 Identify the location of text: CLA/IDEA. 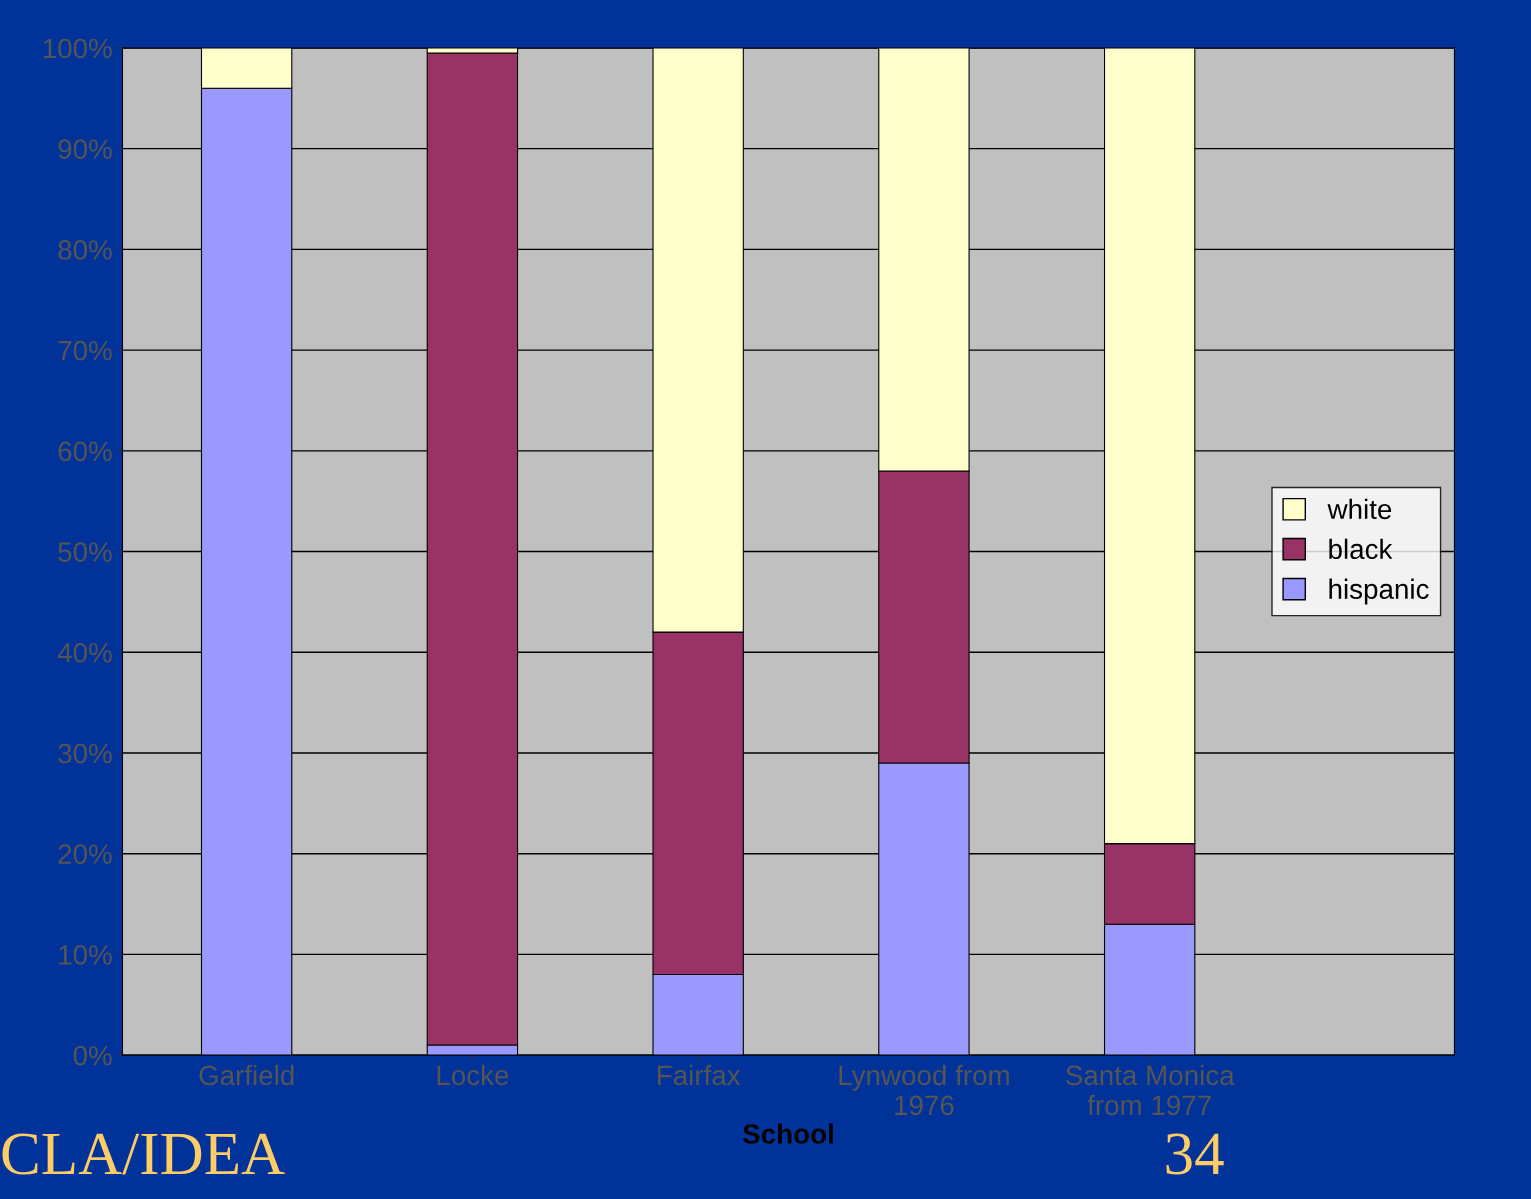
(143, 1154).